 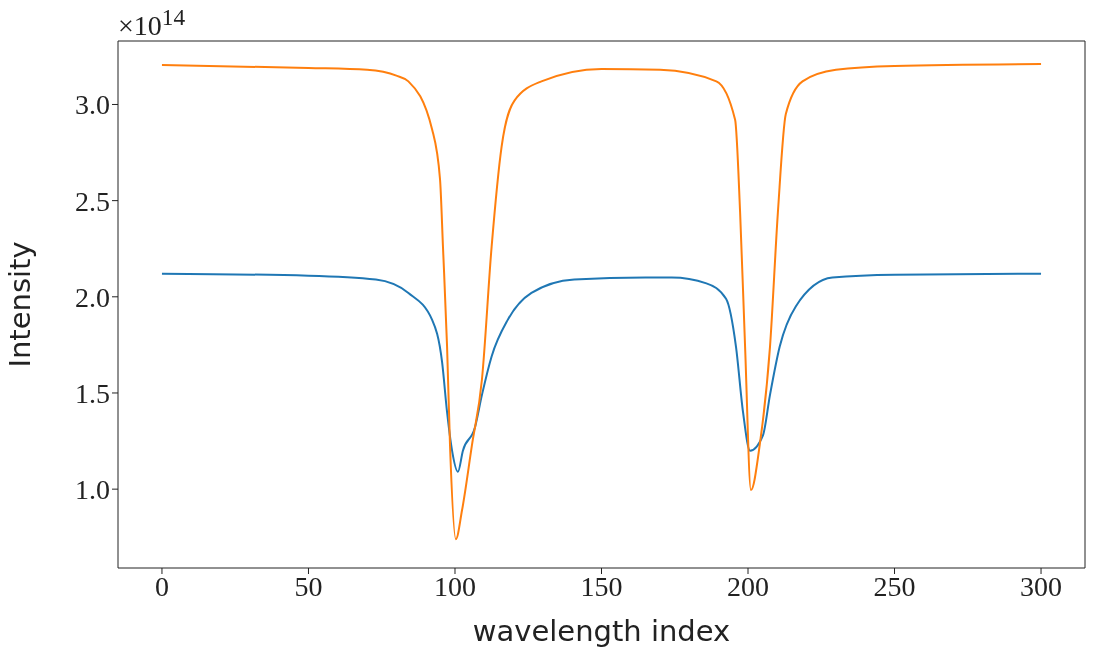 What do you see at coordinates (92, 393) in the screenshot?
I see `y-tick-label: 1.5` at bounding box center [92, 393].